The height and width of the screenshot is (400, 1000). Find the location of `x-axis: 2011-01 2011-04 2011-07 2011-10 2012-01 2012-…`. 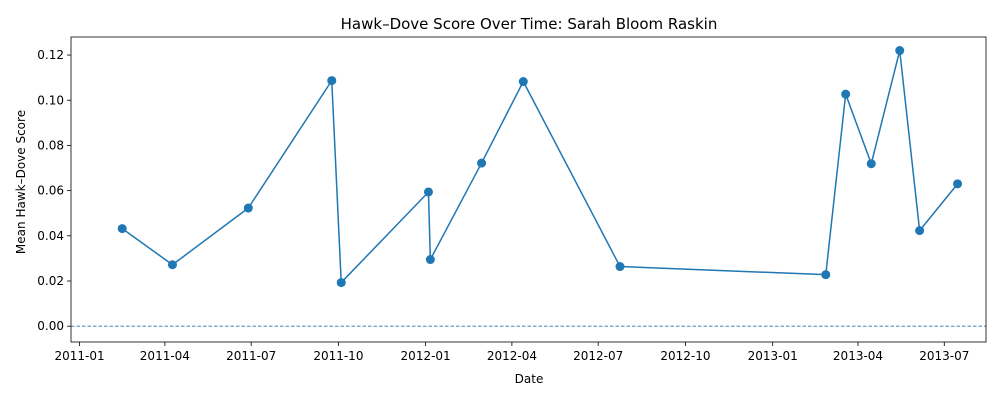

x-axis: 2011-01 2011-04 2011-07 2011-10 2012-01 2012-… is located at coordinates (511, 352).